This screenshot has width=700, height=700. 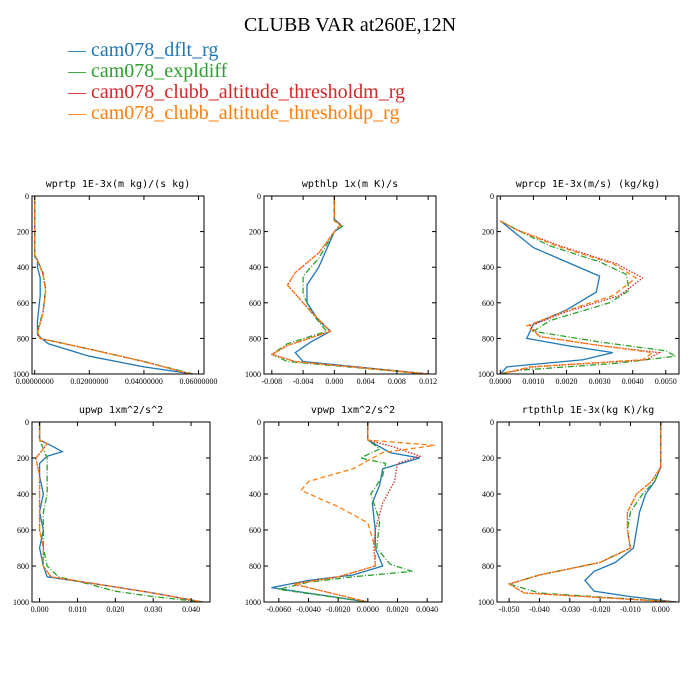 What do you see at coordinates (271, 381) in the screenshot?
I see `x-tick-label: -0.008` at bounding box center [271, 381].